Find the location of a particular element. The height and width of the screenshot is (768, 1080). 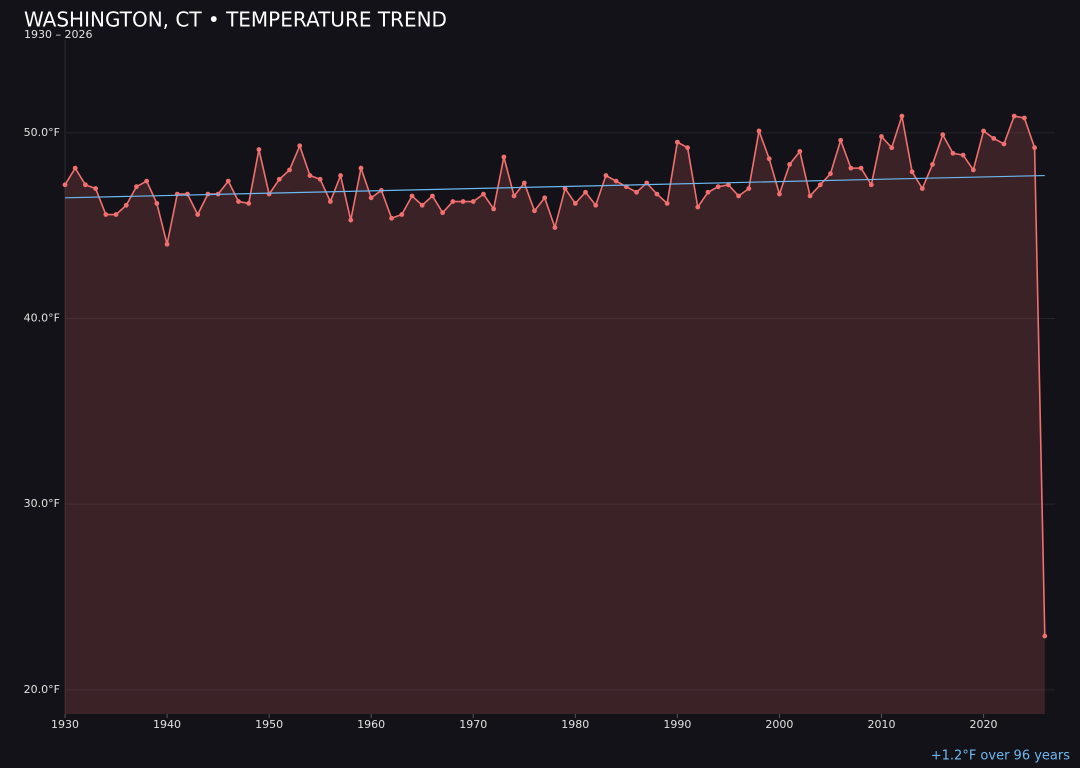

y-tick-label: 20.0°F is located at coordinates (42, 689).